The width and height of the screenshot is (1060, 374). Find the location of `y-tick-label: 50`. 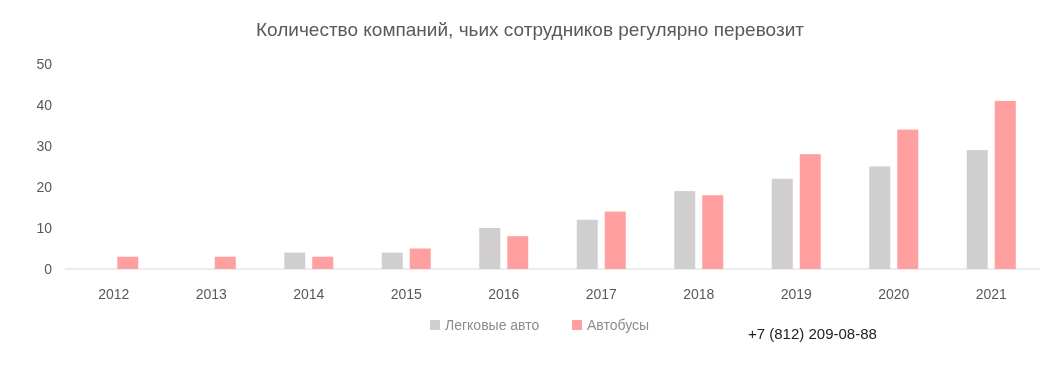

y-tick-label: 50 is located at coordinates (44, 64).